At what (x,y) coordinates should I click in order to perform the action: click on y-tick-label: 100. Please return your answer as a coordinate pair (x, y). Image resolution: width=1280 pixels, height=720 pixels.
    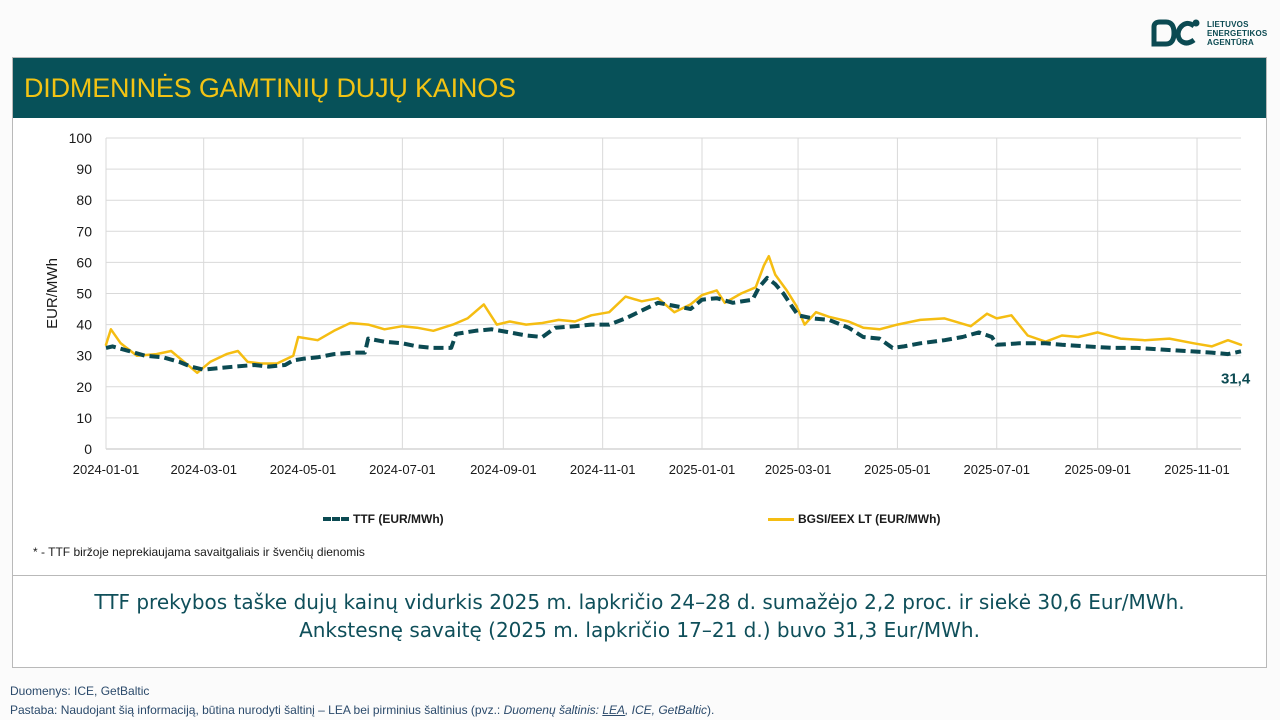
    Looking at the image, I should click on (81, 138).